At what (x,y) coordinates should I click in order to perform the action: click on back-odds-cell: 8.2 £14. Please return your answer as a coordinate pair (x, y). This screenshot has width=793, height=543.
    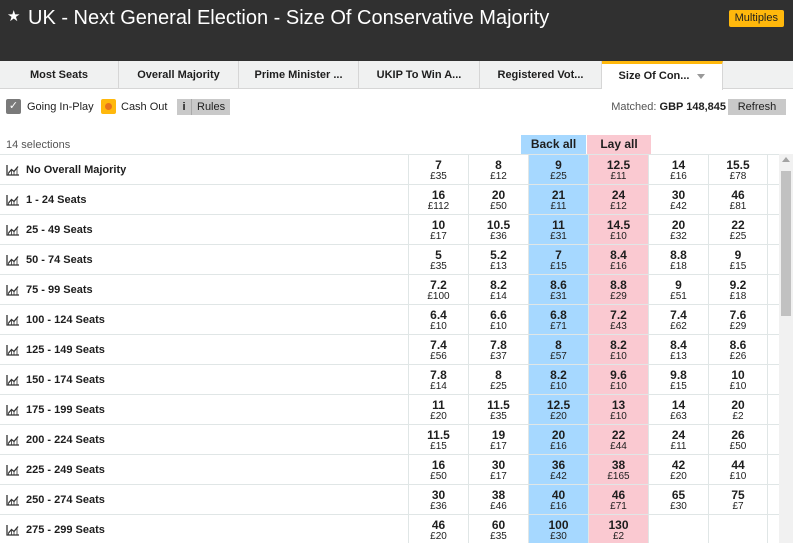
    Looking at the image, I should click on (498, 290).